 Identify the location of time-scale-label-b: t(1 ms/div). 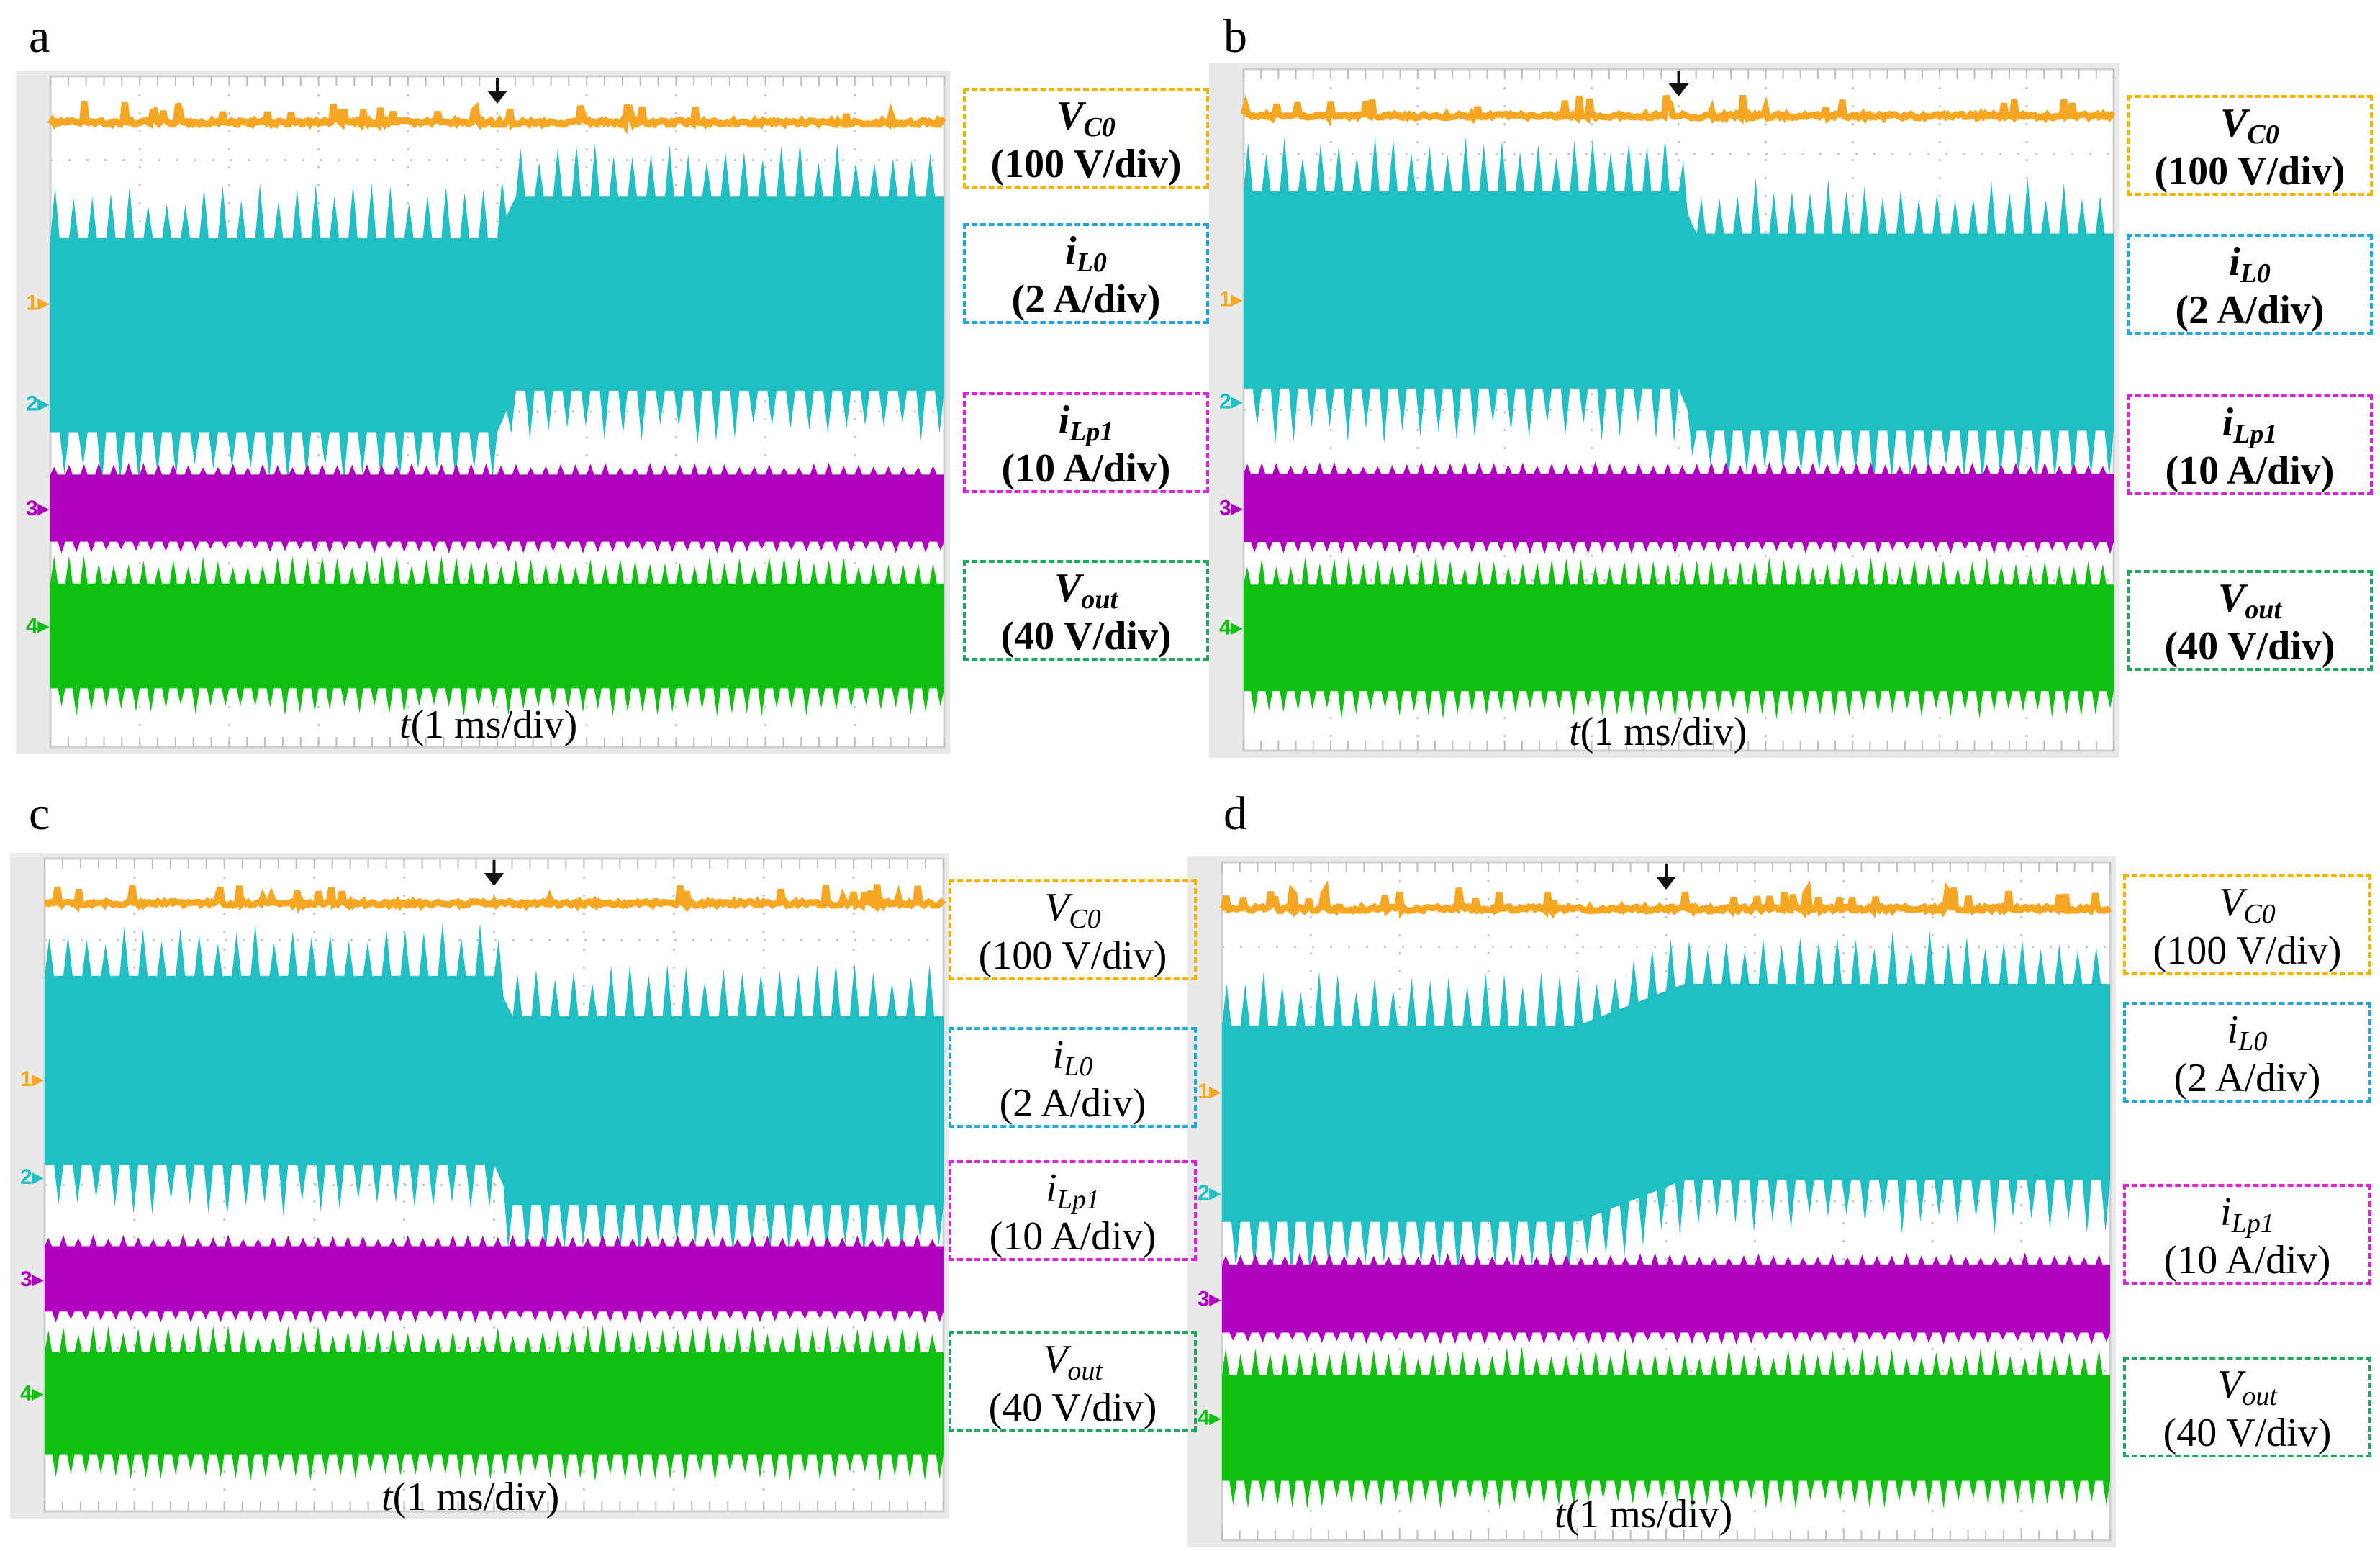
(1658, 732).